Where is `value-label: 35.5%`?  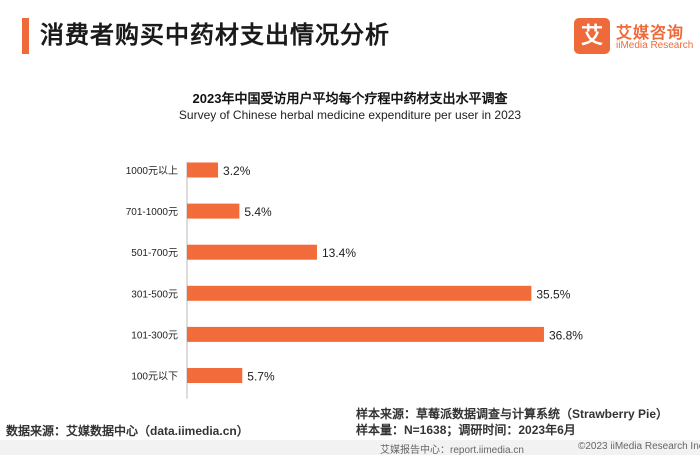 value-label: 35.5% is located at coordinates (553, 294).